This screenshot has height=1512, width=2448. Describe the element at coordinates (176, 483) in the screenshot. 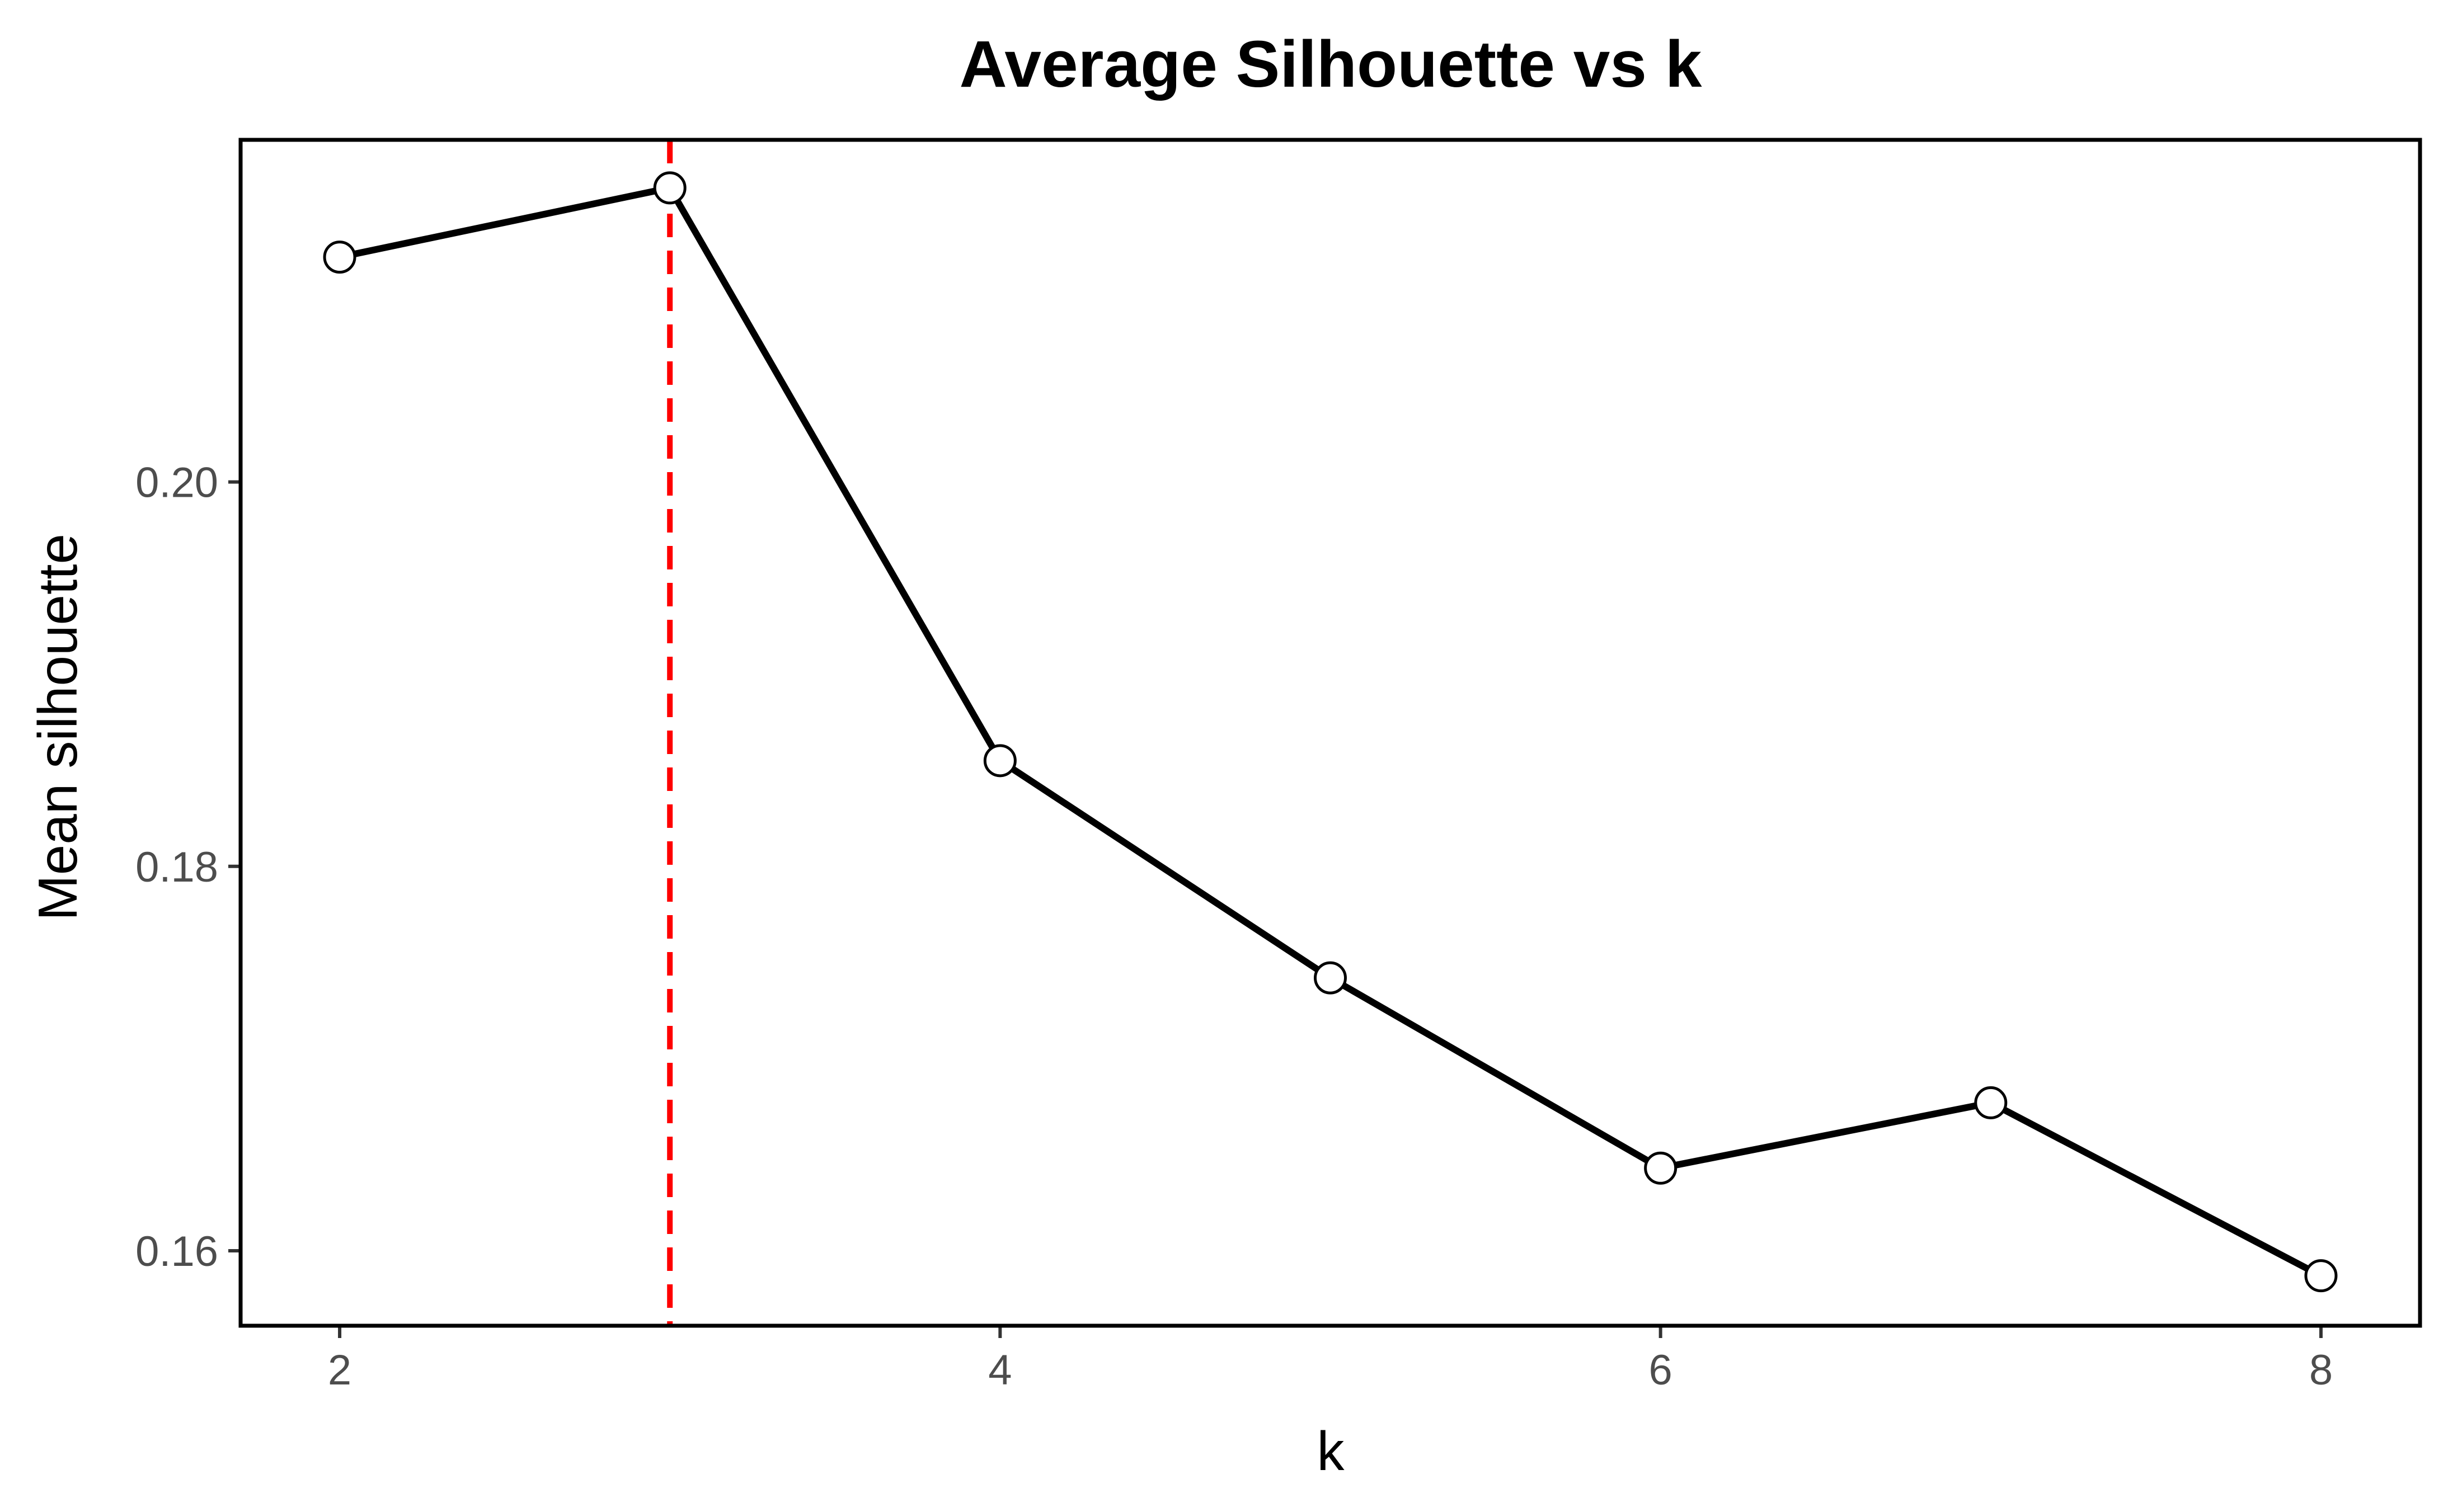

I see `y-tick-label: 0.20` at that location.